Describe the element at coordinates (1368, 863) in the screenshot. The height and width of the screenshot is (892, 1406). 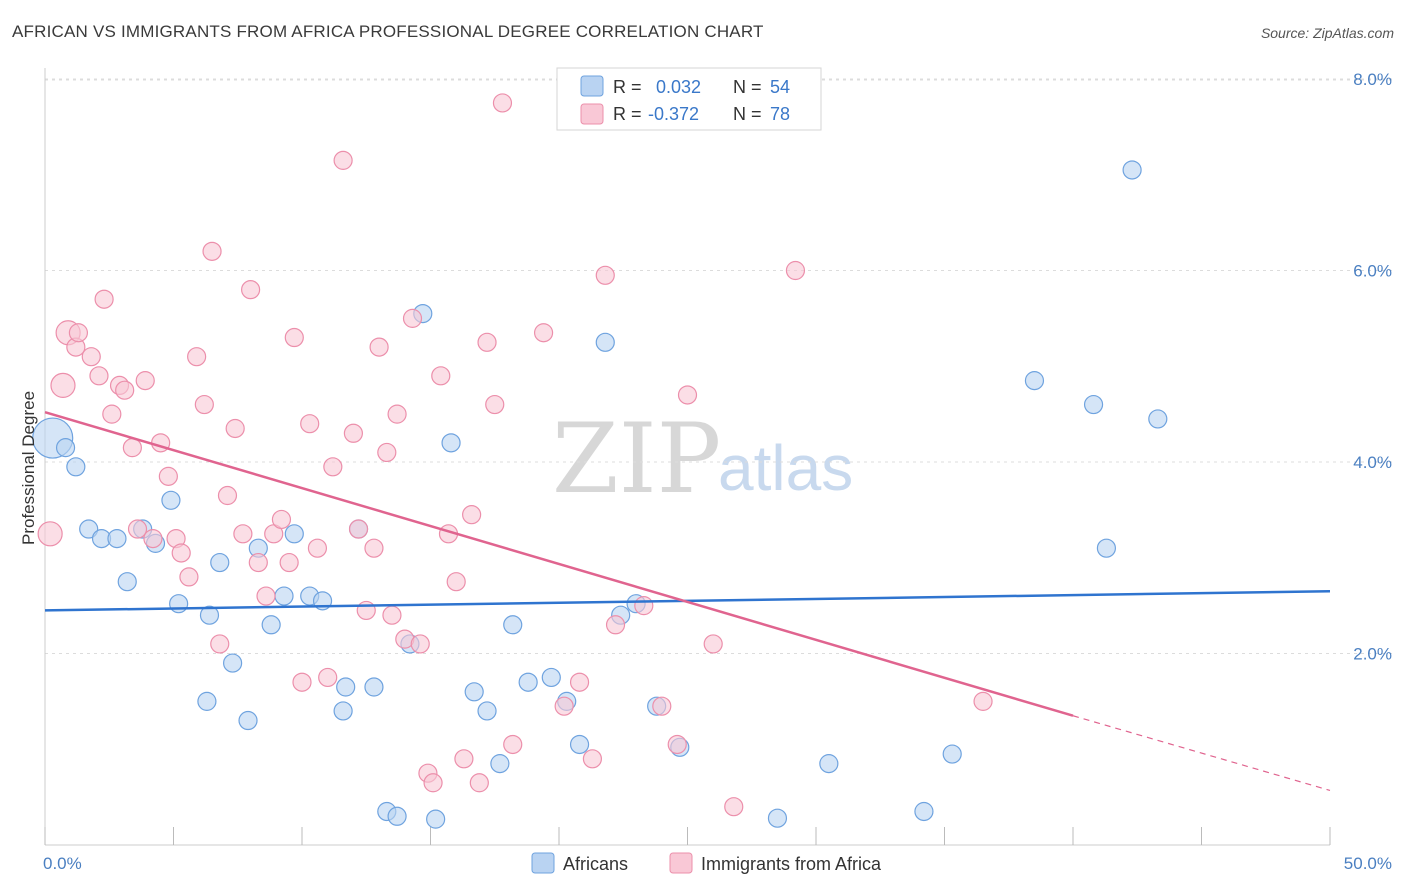
I see `x-tick-label-max: 50.0%` at that location.